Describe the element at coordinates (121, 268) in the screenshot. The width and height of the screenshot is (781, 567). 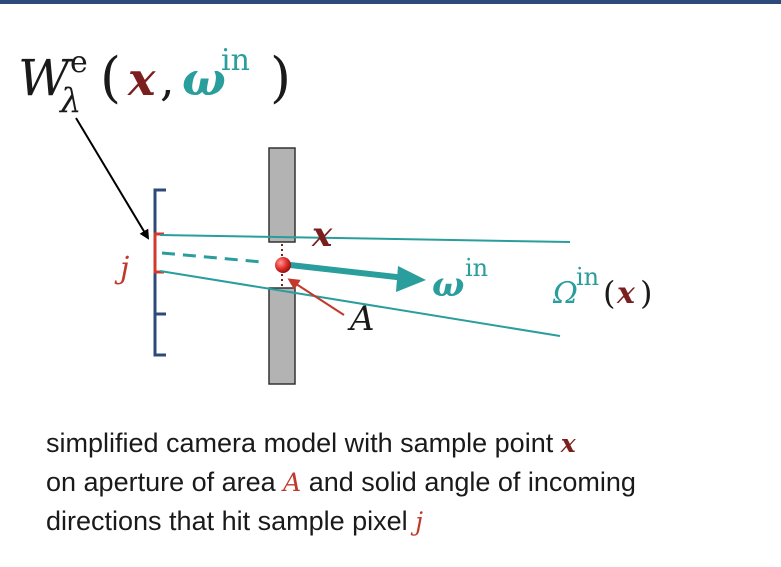
I see `pixel-j-label: j` at that location.